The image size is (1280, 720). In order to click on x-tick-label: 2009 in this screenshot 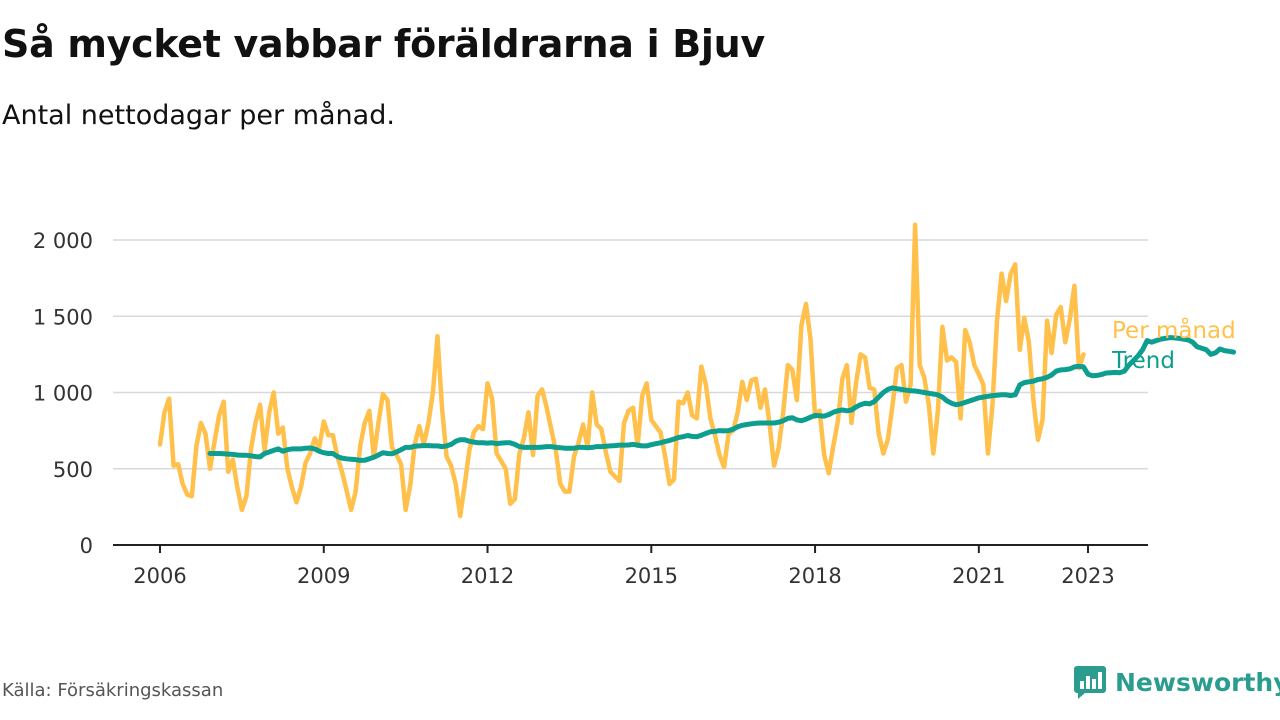, I will do `click(323, 576)`.